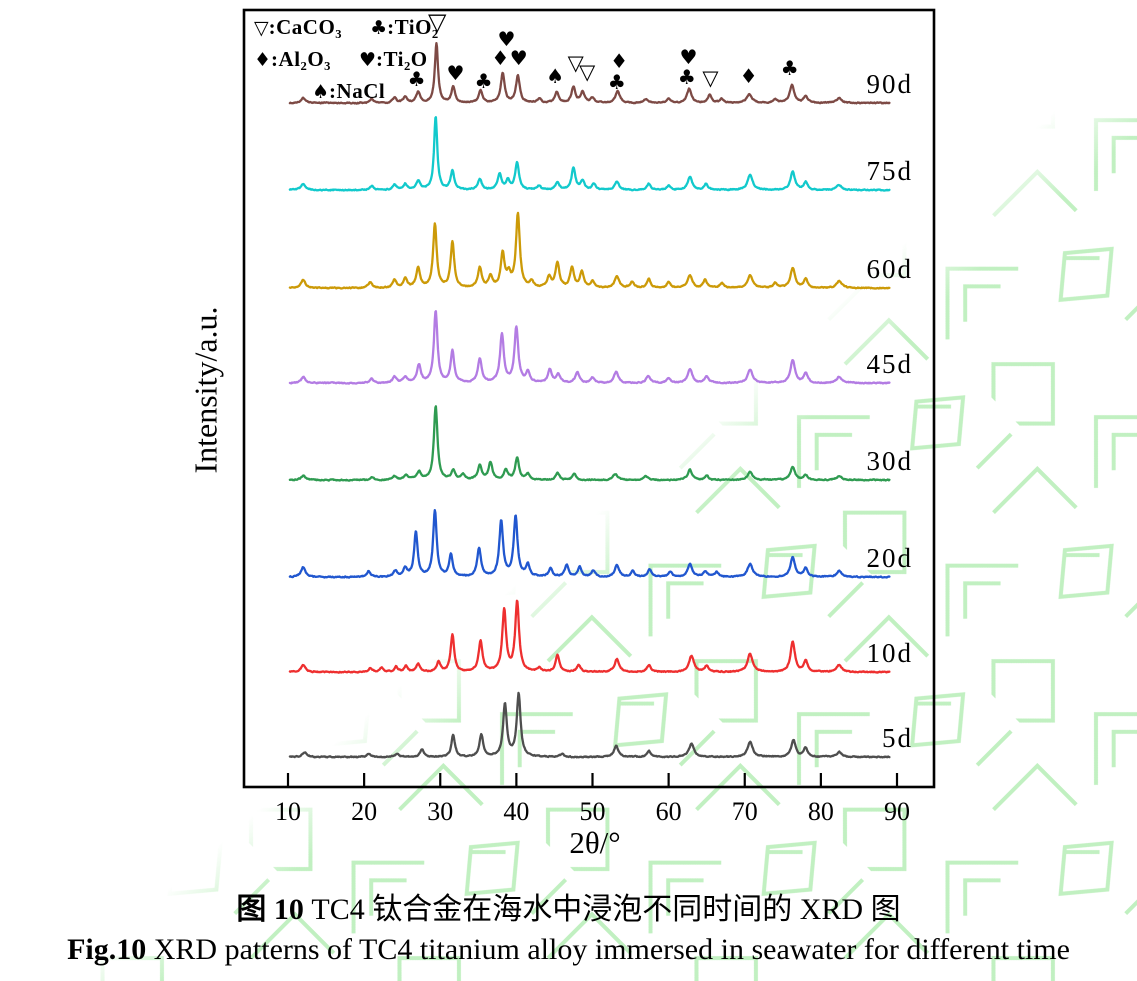 The width and height of the screenshot is (1137, 981). What do you see at coordinates (107, 949) in the screenshot?
I see `caption-english-number: Fig.10` at bounding box center [107, 949].